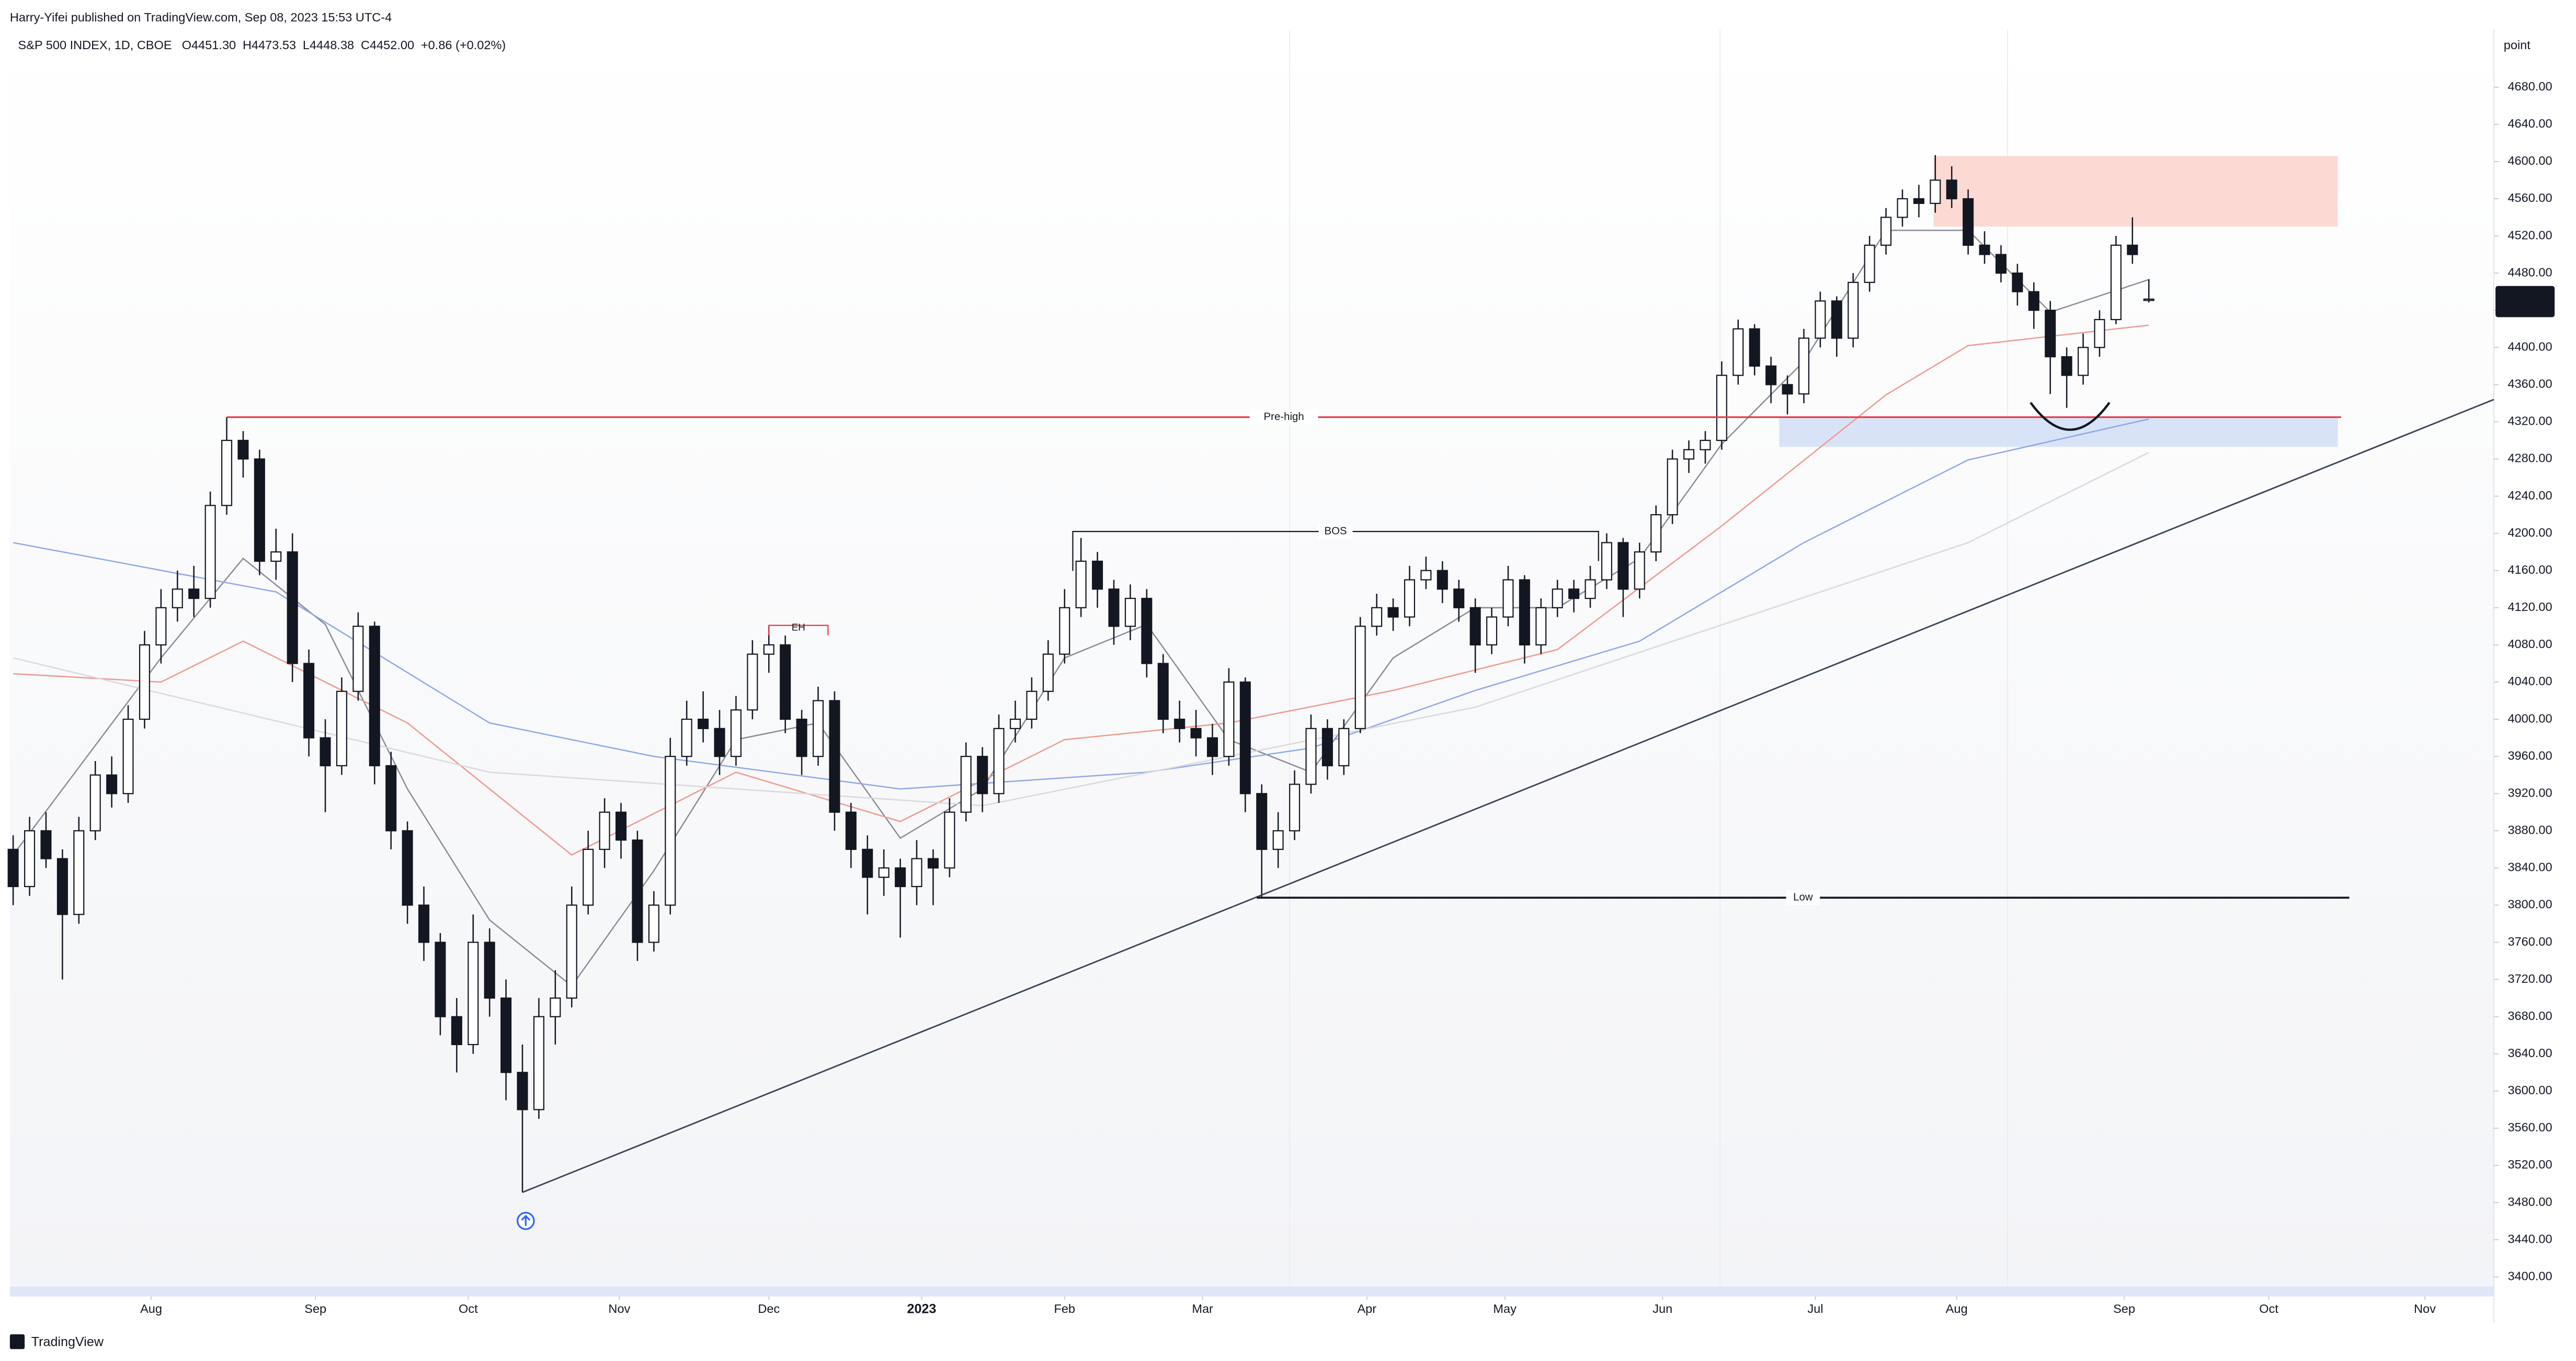  Describe the element at coordinates (1252, 1291) in the screenshot. I see `timeline-bar` at that location.